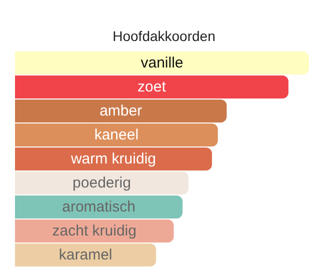  I want to click on y-tick-label: kaneel, so click(116, 135).